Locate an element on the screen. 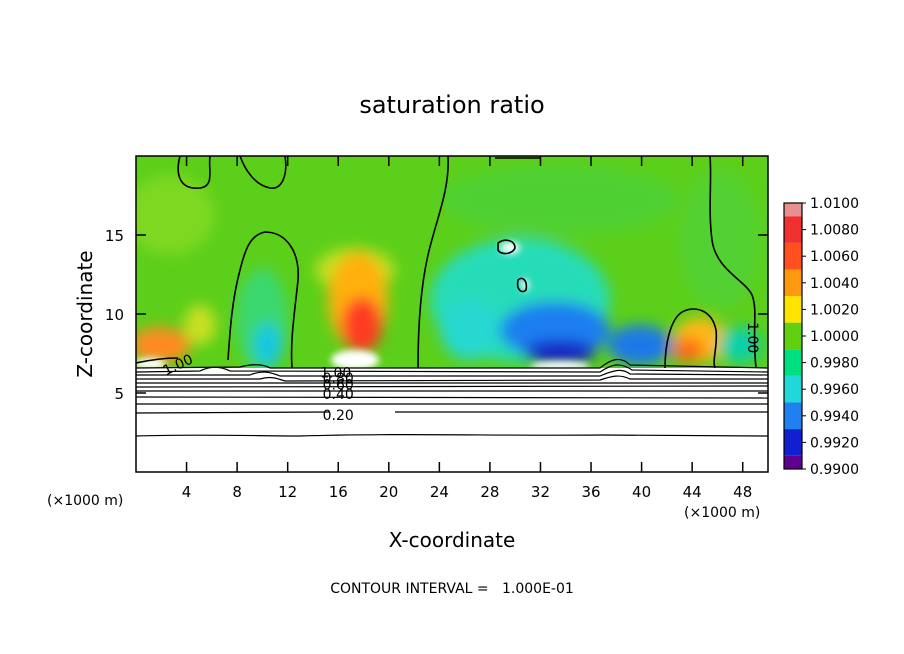 The width and height of the screenshot is (904, 654). x-units-left: (×1000 m) is located at coordinates (85, 501).